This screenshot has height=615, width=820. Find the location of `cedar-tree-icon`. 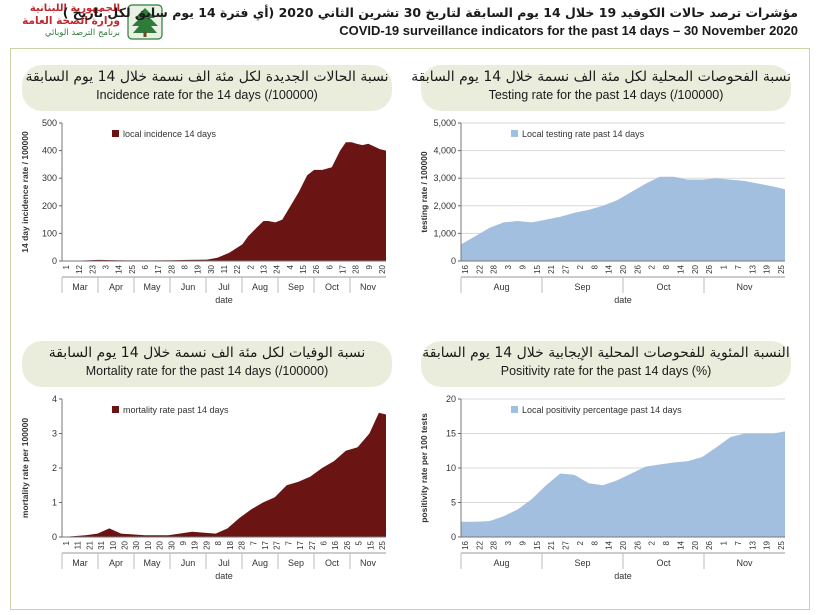

cedar-tree-icon is located at coordinates (145, 22).